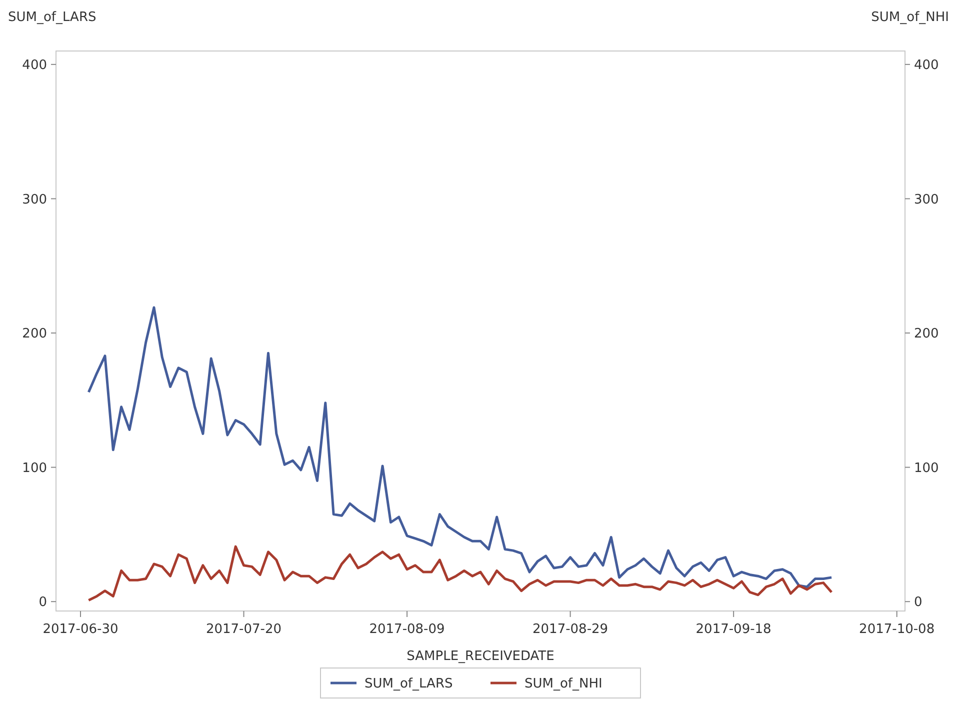  Describe the element at coordinates (563, 684) in the screenshot. I see `legend-label: SUM_of_NHI` at that location.